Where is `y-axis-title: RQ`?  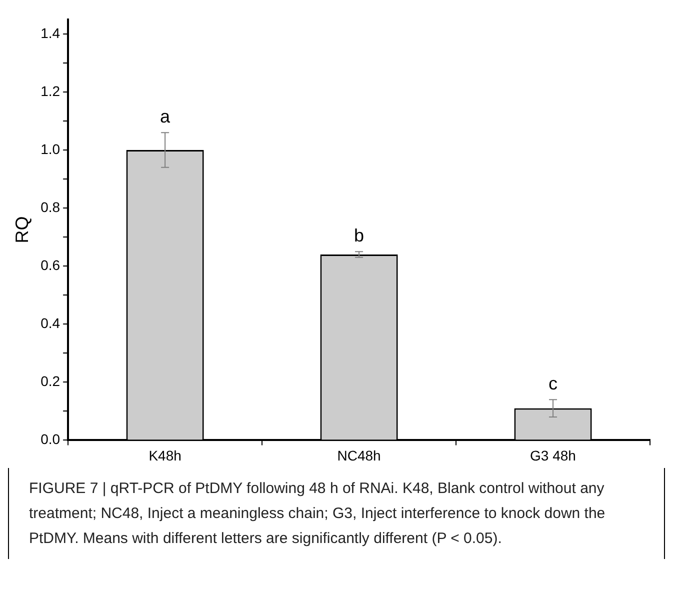 y-axis-title: RQ is located at coordinates (22, 230).